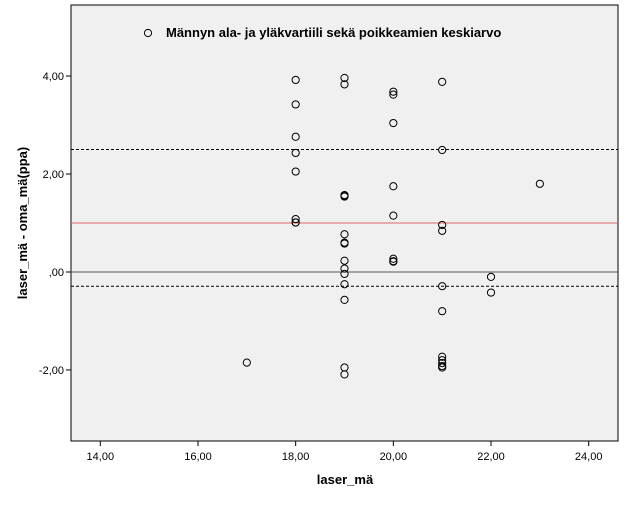 This screenshot has height=506, width=626. What do you see at coordinates (198, 457) in the screenshot?
I see `x-tick-label: 16,00` at bounding box center [198, 457].